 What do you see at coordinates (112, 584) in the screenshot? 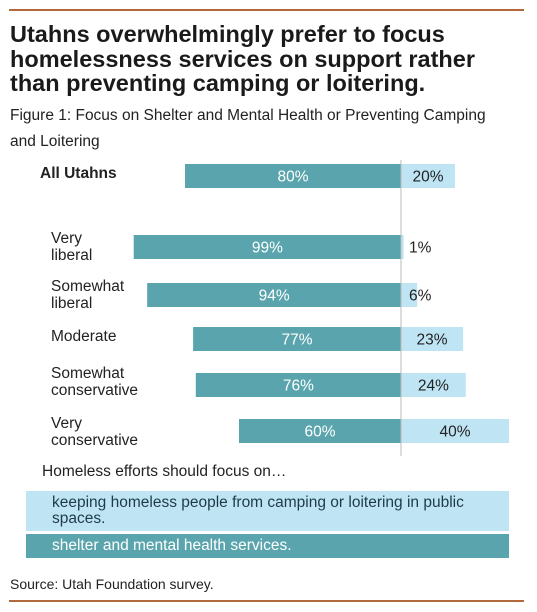
I see `source-note: Source: Utah Foundation survey.` at bounding box center [112, 584].